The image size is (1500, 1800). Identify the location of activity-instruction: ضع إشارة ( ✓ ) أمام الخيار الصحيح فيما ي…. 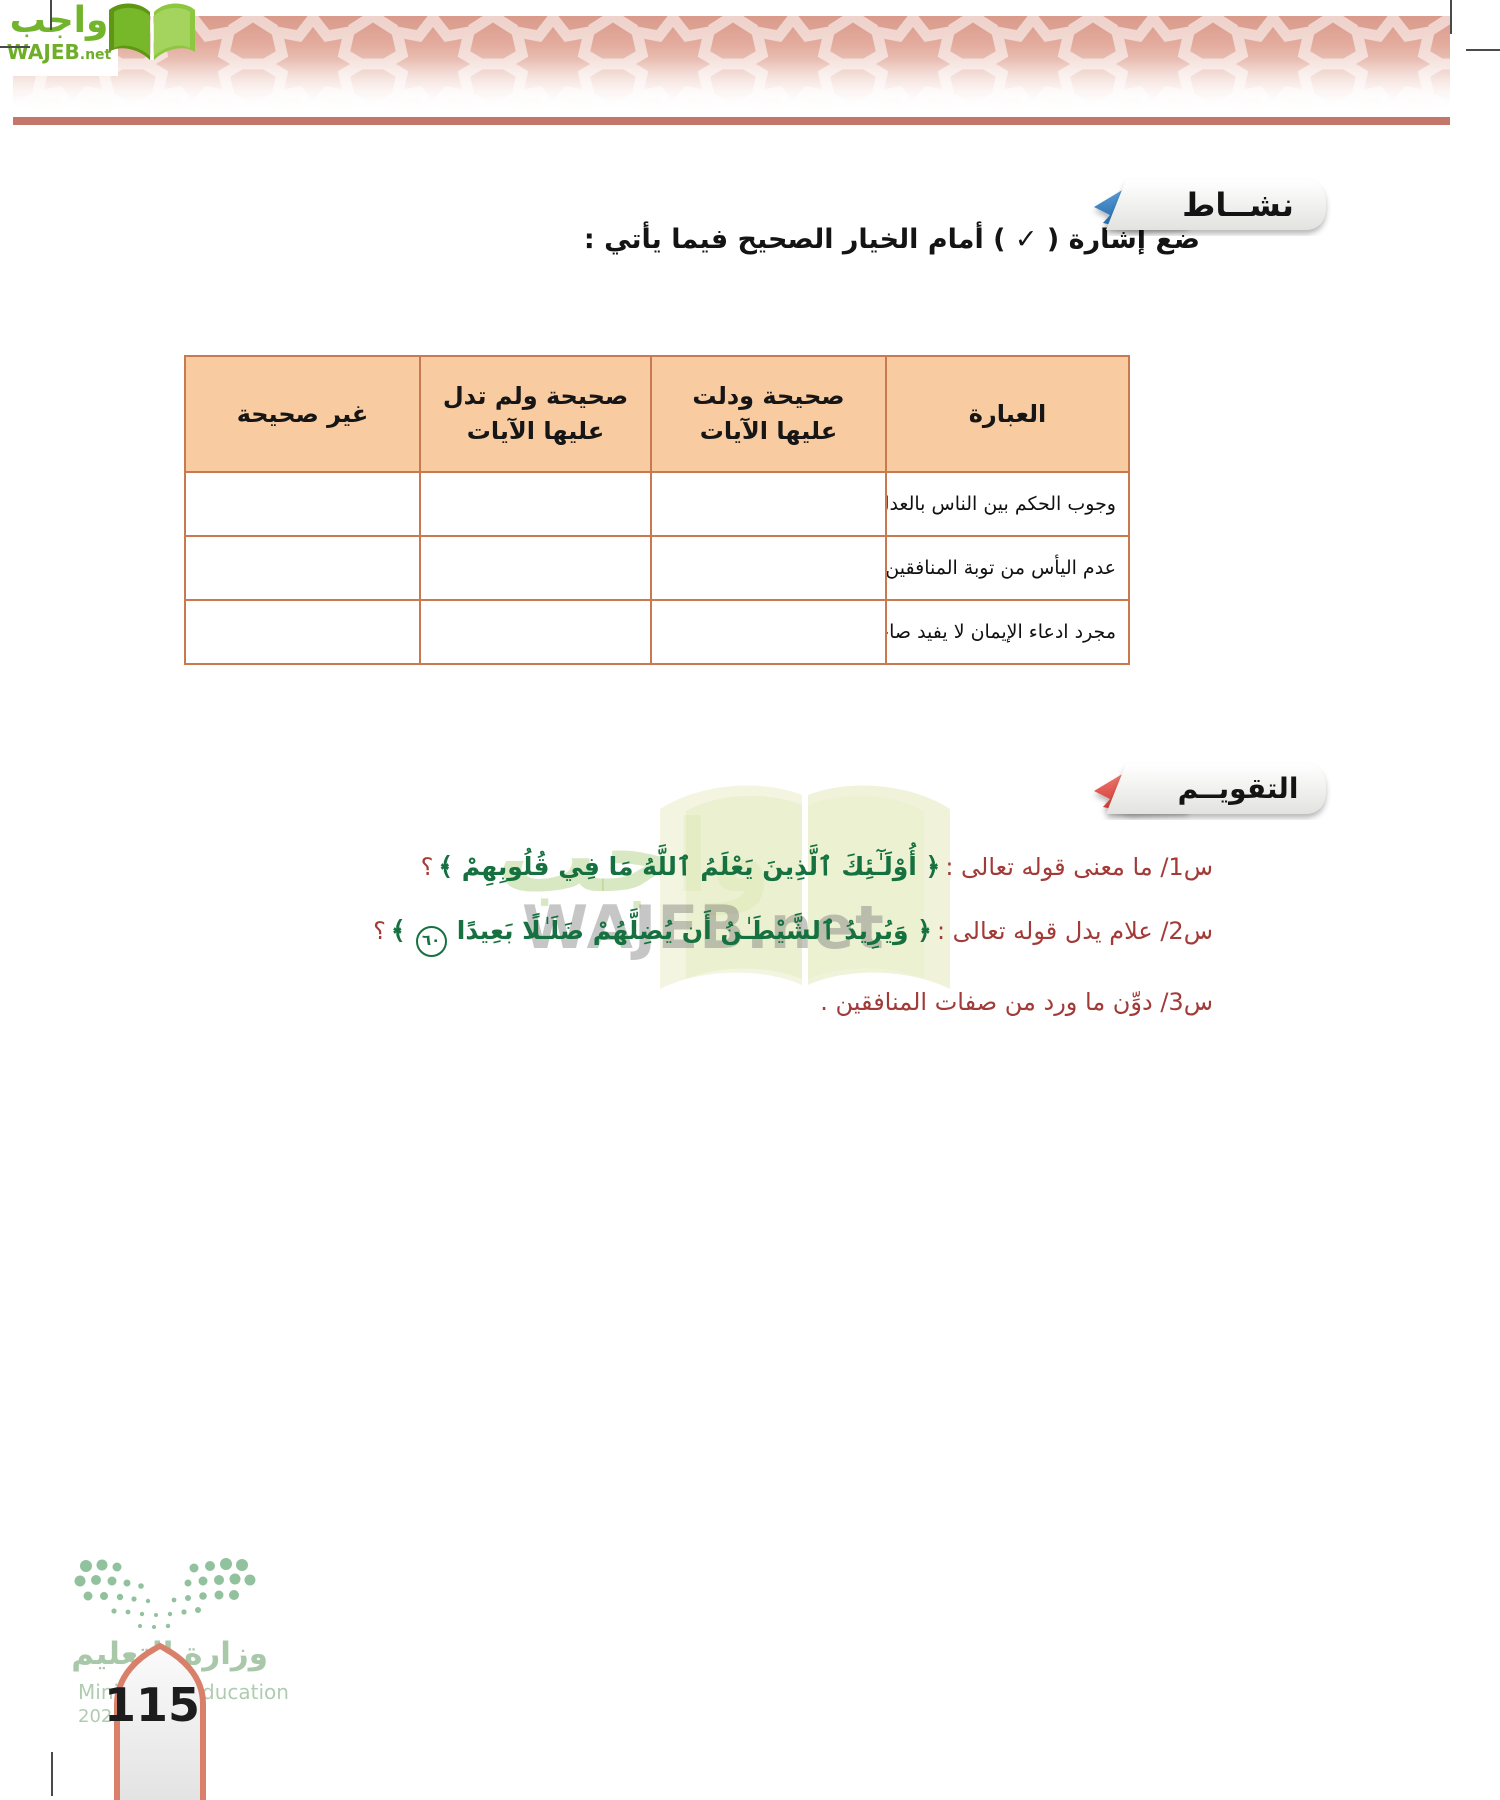
(891, 239).